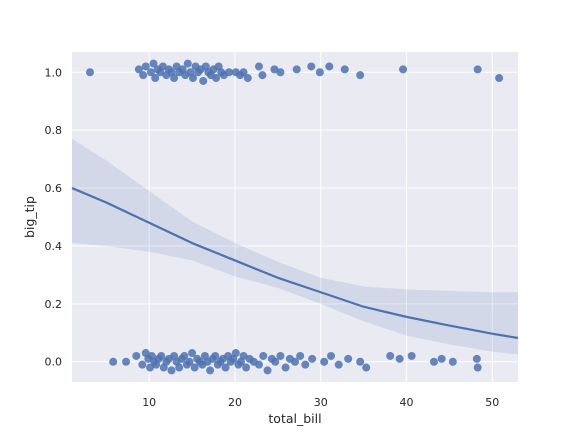 The width and height of the screenshot is (576, 432). Describe the element at coordinates (492, 402) in the screenshot. I see `x-tick-label: 50` at that location.